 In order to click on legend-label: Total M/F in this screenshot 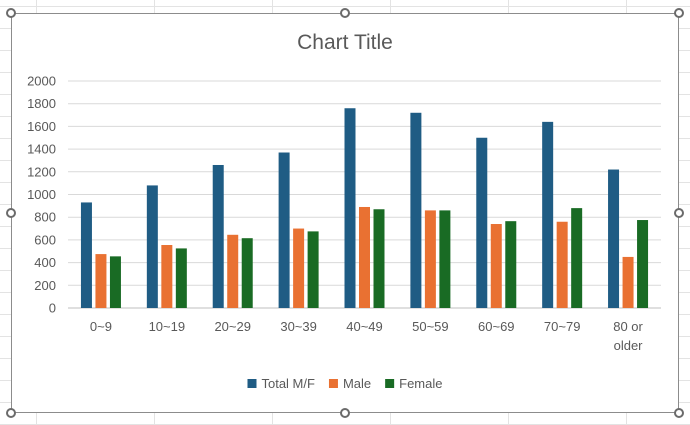, I will do `click(288, 383)`.